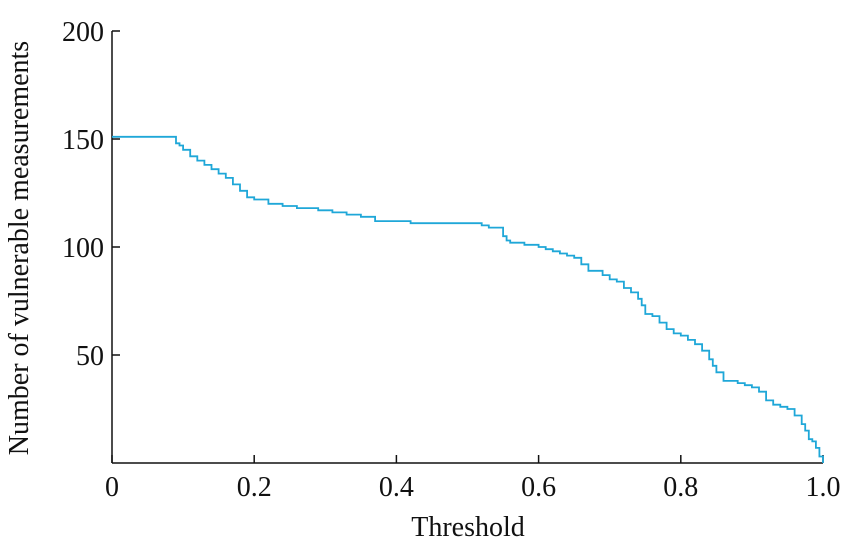 This screenshot has width=845, height=547. Describe the element at coordinates (83, 248) in the screenshot. I see `y-tick-label: 100` at that location.